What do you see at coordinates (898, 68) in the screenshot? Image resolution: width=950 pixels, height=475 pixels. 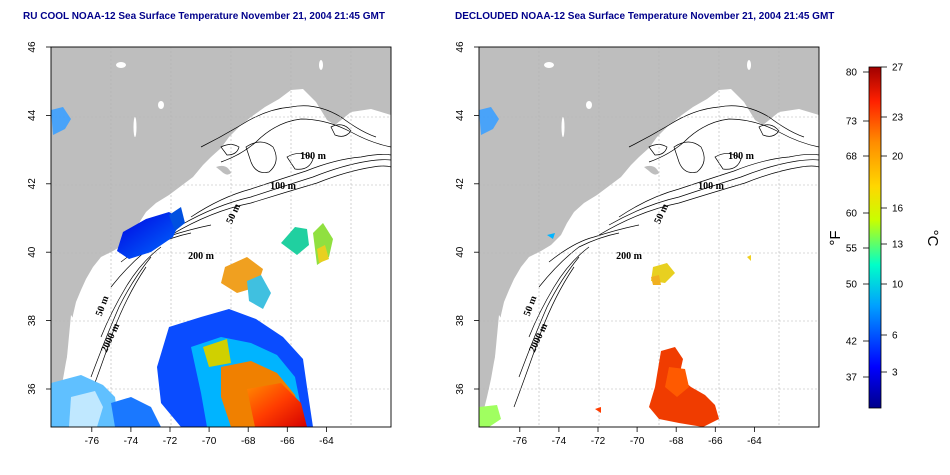 I see `celsius-tick-label: 27` at bounding box center [898, 68].